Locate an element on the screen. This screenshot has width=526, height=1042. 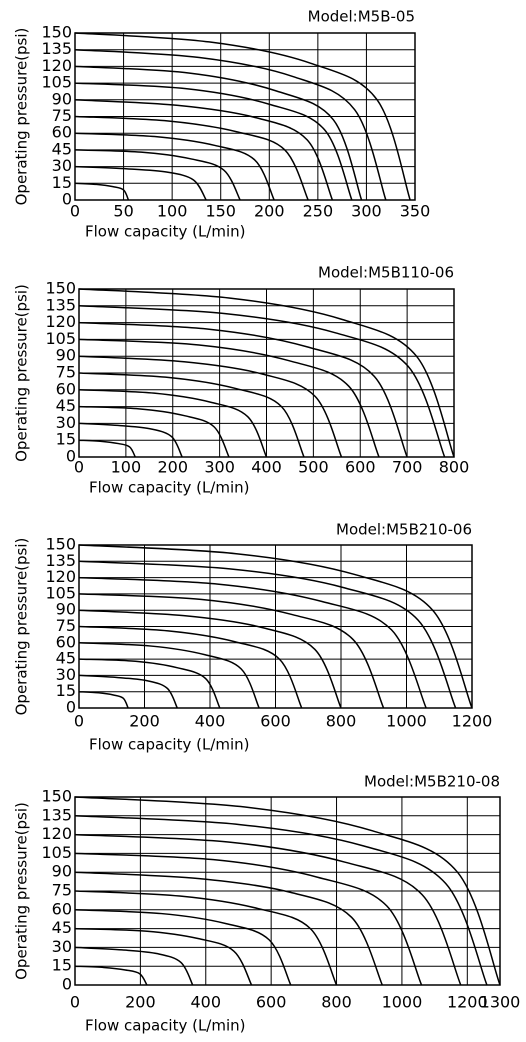
chart-title: Model:M5B210-08 is located at coordinates (432, 782).